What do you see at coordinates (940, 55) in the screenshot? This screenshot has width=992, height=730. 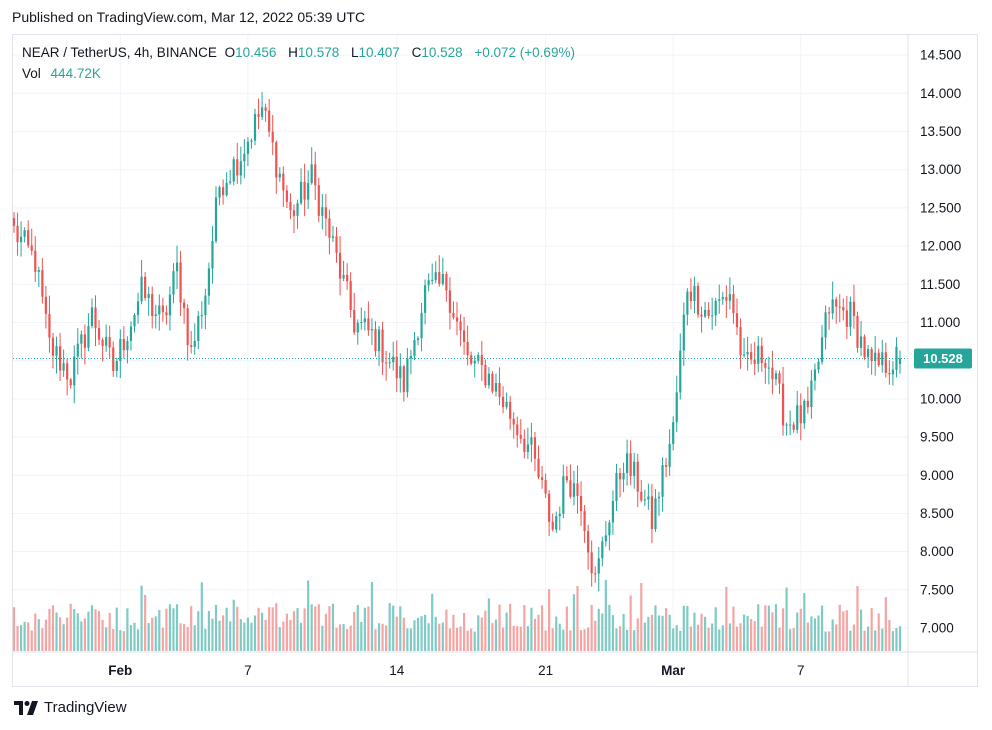 I see `price-tick-label: 14.500` at bounding box center [940, 55].